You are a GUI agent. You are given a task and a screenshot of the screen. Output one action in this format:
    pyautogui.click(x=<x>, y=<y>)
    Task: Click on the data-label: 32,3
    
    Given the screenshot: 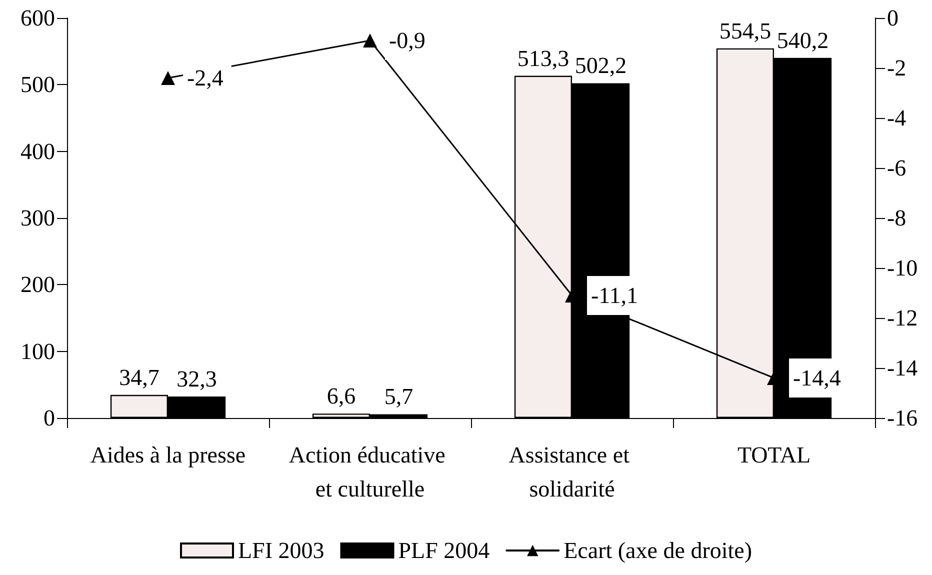 What is the action you would take?
    pyautogui.click(x=196, y=379)
    